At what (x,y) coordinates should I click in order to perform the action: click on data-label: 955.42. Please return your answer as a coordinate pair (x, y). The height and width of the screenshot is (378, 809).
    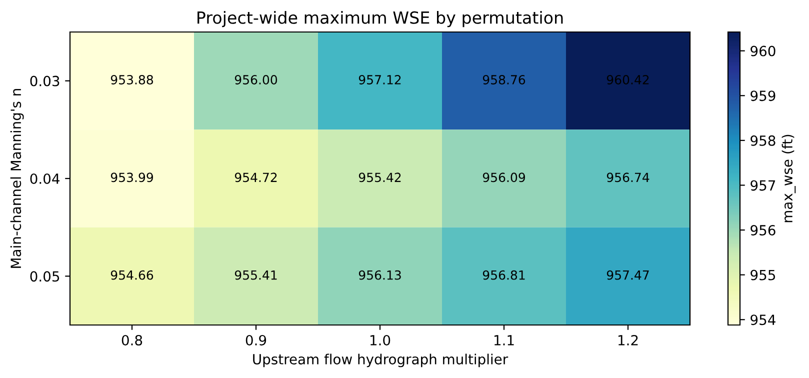
    Looking at the image, I should click on (379, 177).